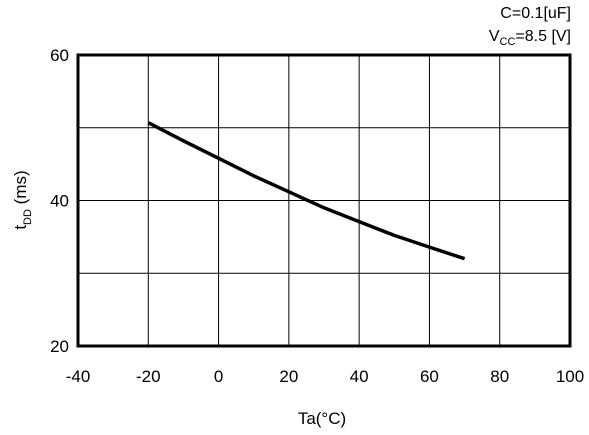 This screenshot has height=435, width=589. I want to click on x-tick-label: 40, so click(359, 376).